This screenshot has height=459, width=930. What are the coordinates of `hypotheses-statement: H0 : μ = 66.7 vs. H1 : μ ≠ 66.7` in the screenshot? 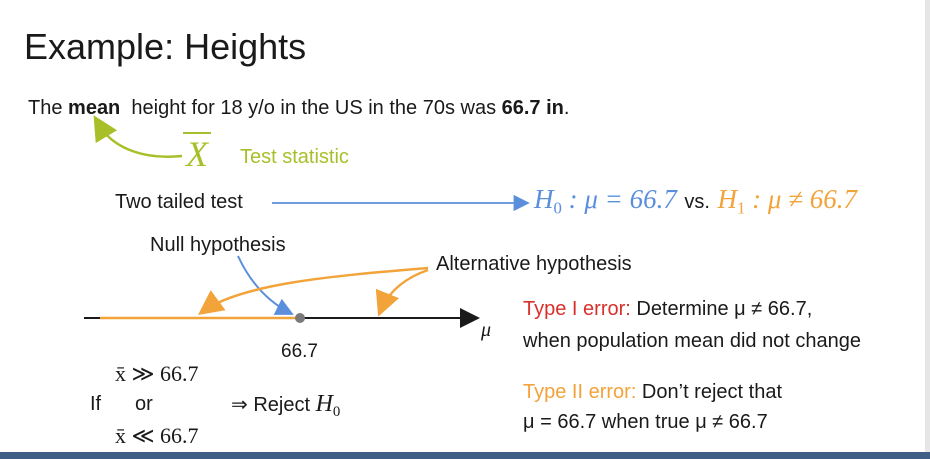 It's located at (695, 201).